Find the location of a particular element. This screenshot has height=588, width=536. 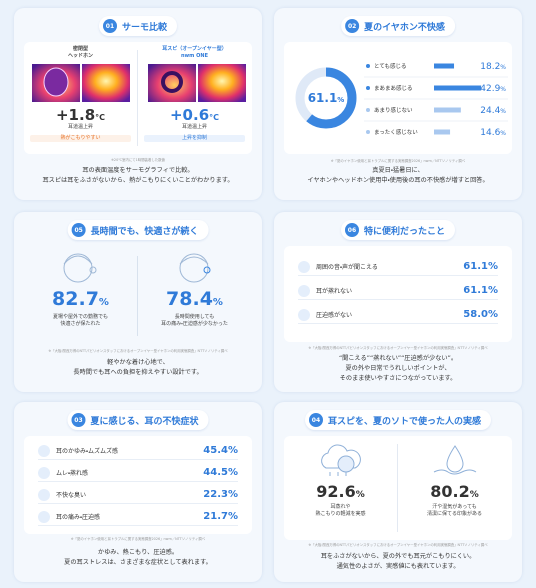

row-label: 圧迫感がない is located at coordinates (334, 315).